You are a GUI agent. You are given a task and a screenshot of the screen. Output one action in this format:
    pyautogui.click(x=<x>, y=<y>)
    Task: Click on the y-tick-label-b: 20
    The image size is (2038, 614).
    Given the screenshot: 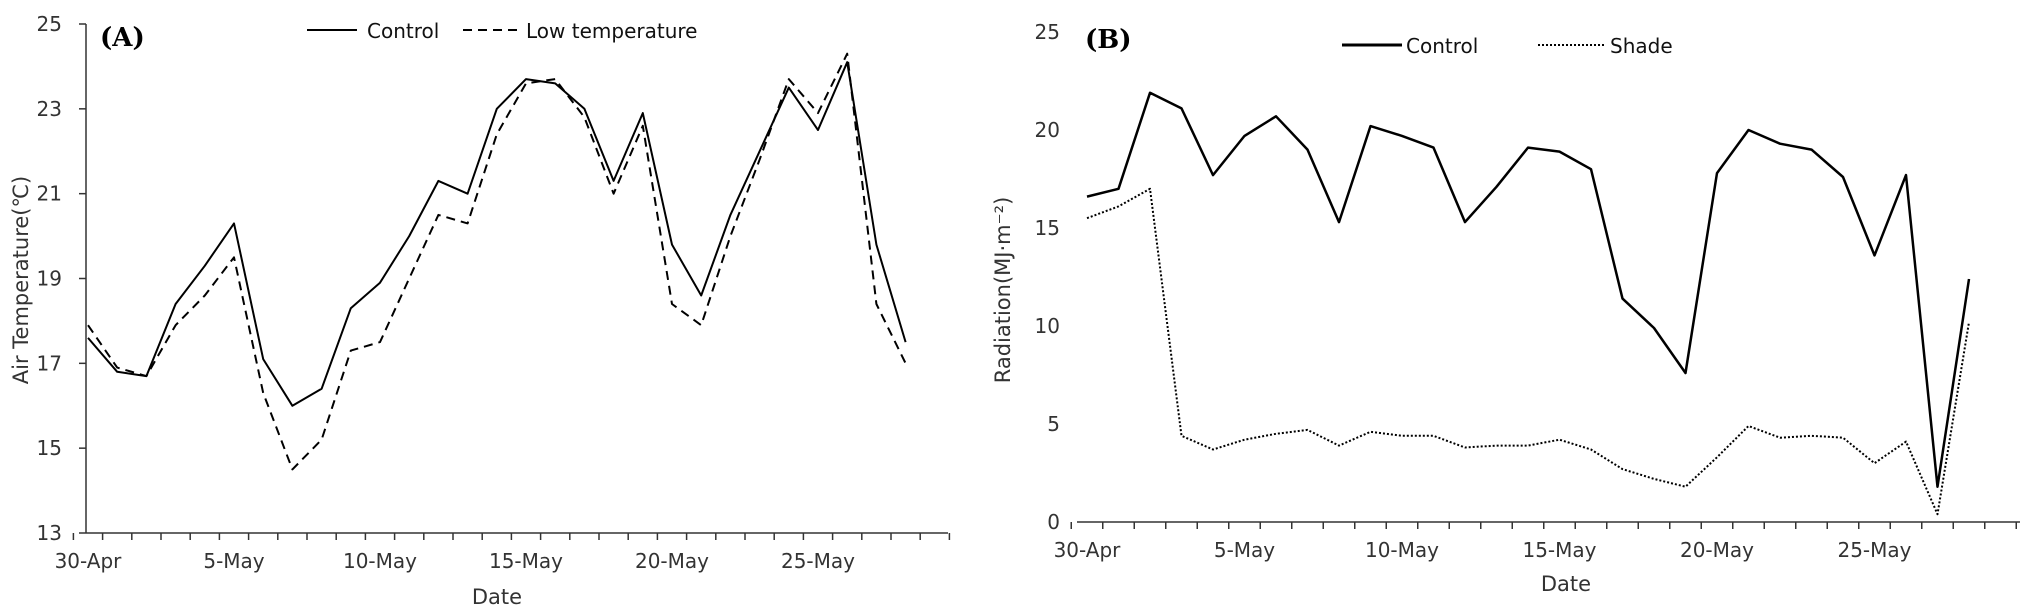 What is the action you would take?
    pyautogui.click(x=1047, y=130)
    